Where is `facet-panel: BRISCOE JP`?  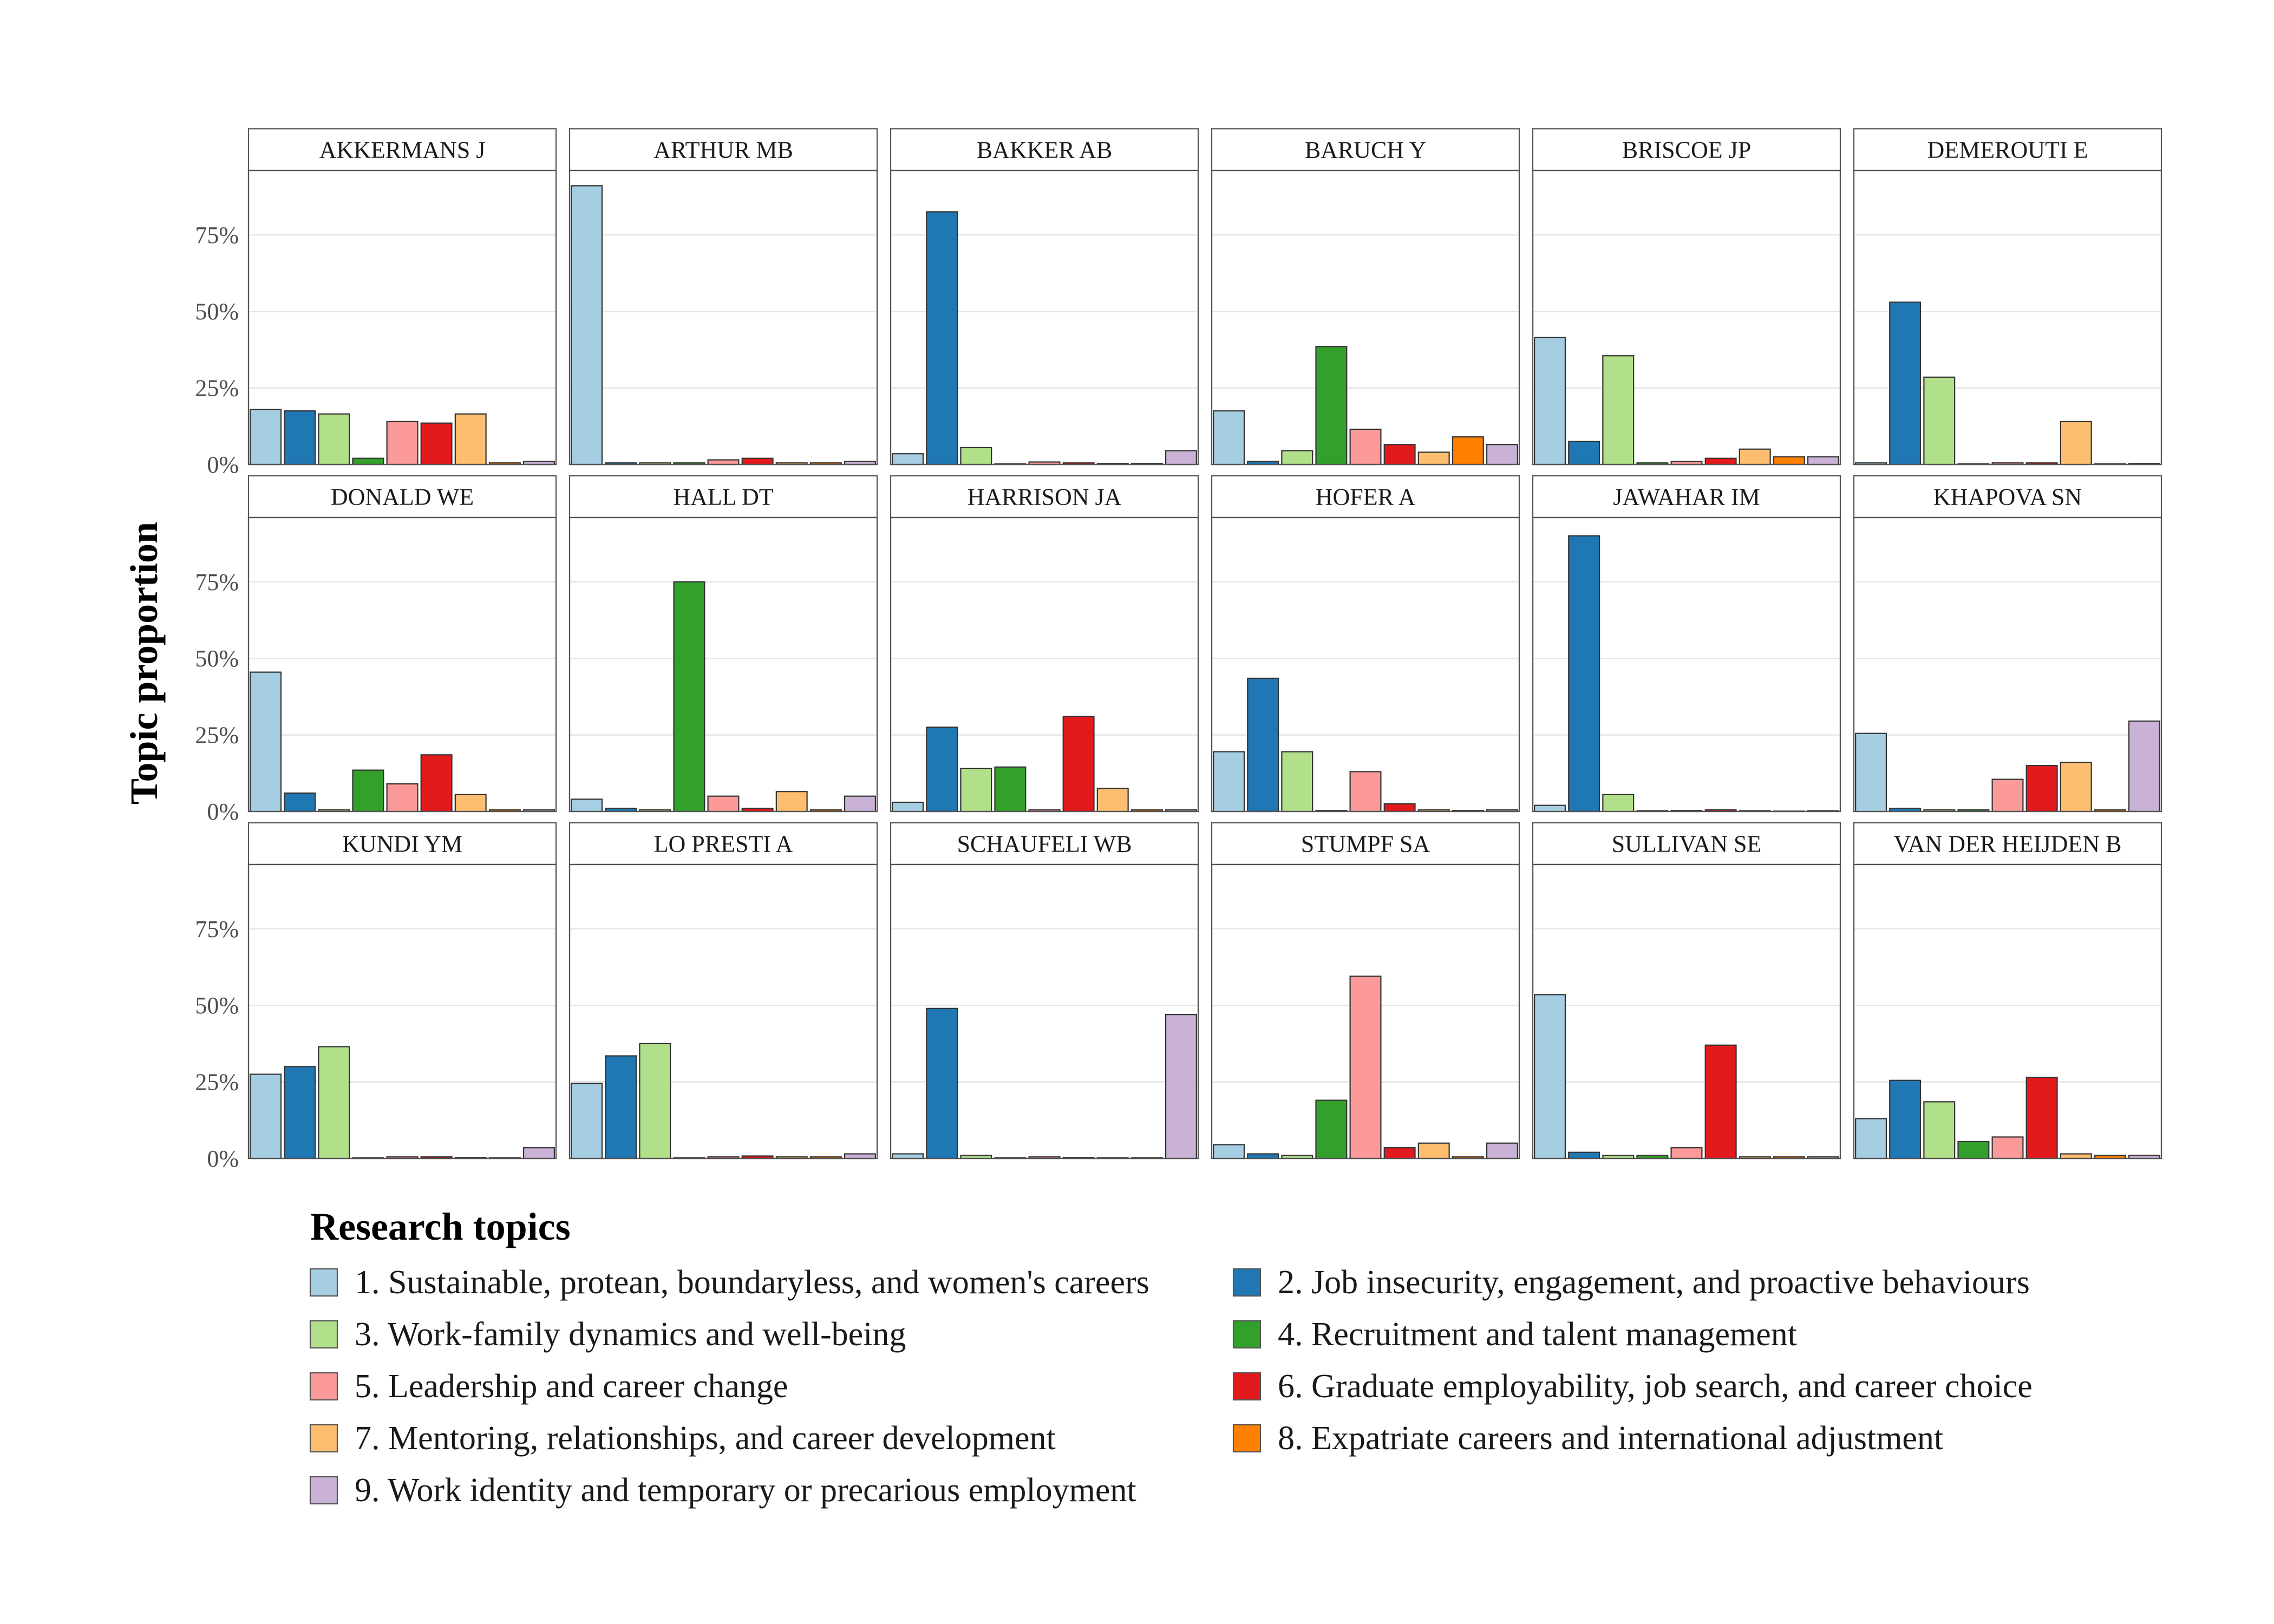
facet-panel: BRISCOE JP is located at coordinates (1687, 297).